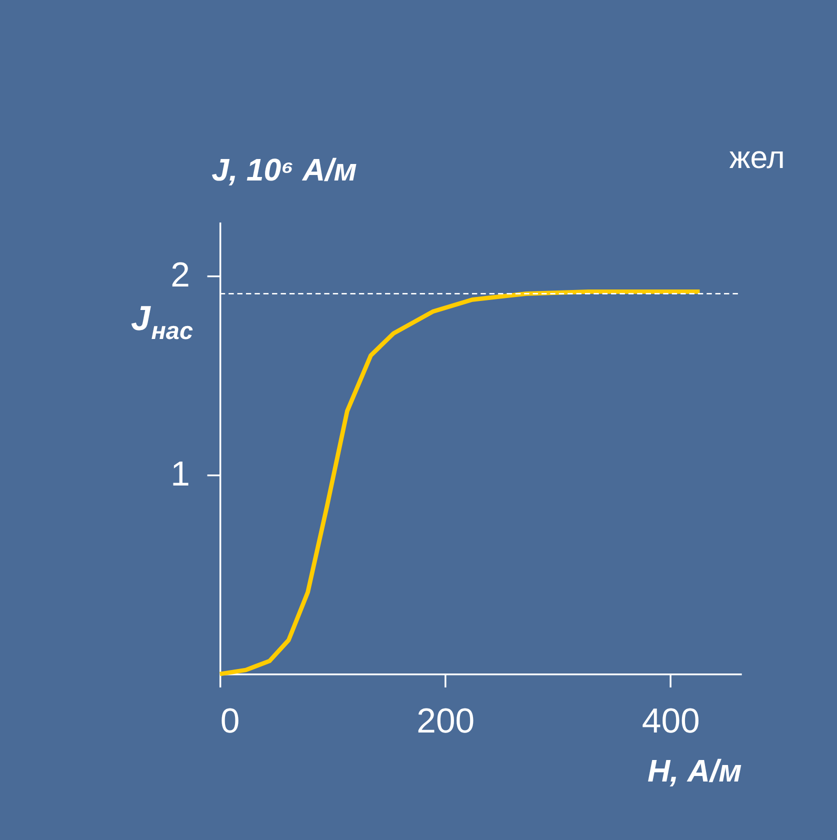 The width and height of the screenshot is (837, 840). What do you see at coordinates (284, 170) in the screenshot?
I see `y-axis-title: J, 10⁶ А/м` at bounding box center [284, 170].